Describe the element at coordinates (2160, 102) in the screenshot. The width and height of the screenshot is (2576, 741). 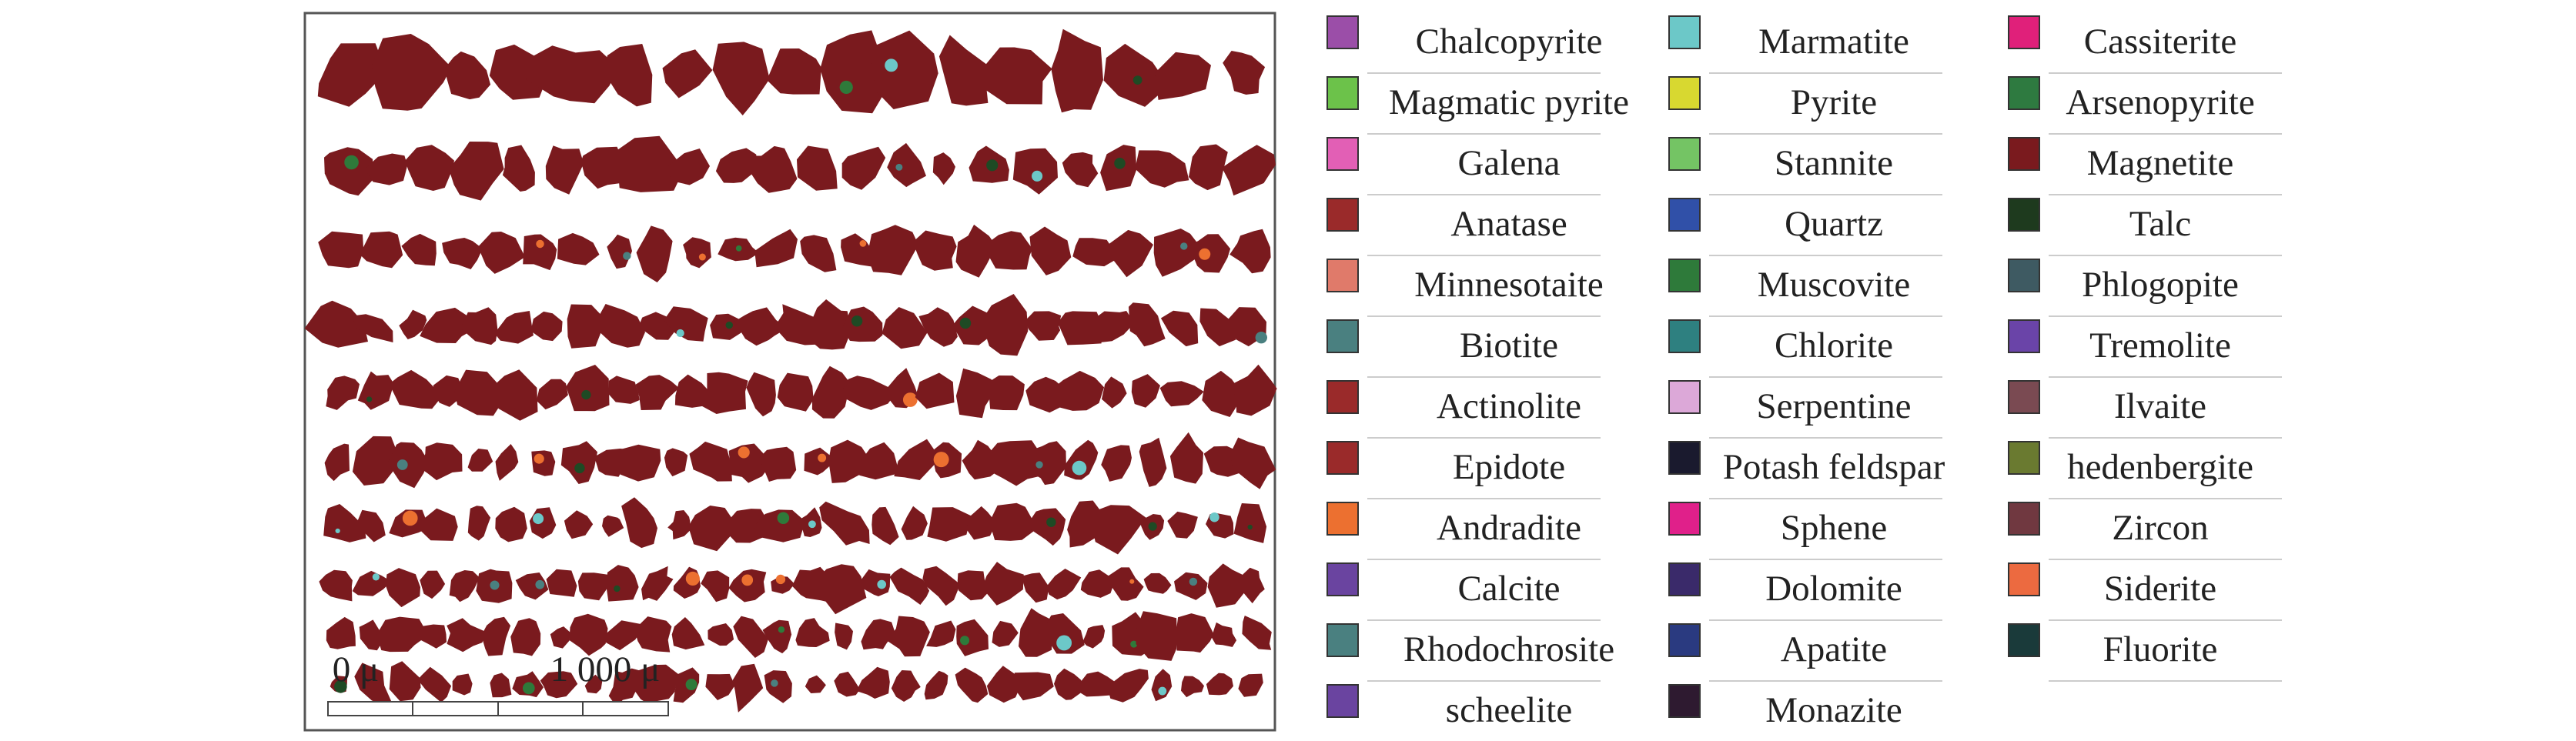
I see `legend-label: Arsenopyrite` at that location.